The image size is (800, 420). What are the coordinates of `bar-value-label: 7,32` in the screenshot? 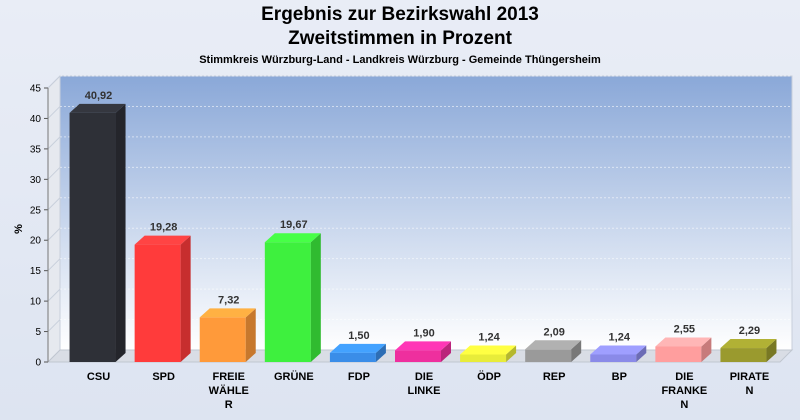 It's located at (228, 300).